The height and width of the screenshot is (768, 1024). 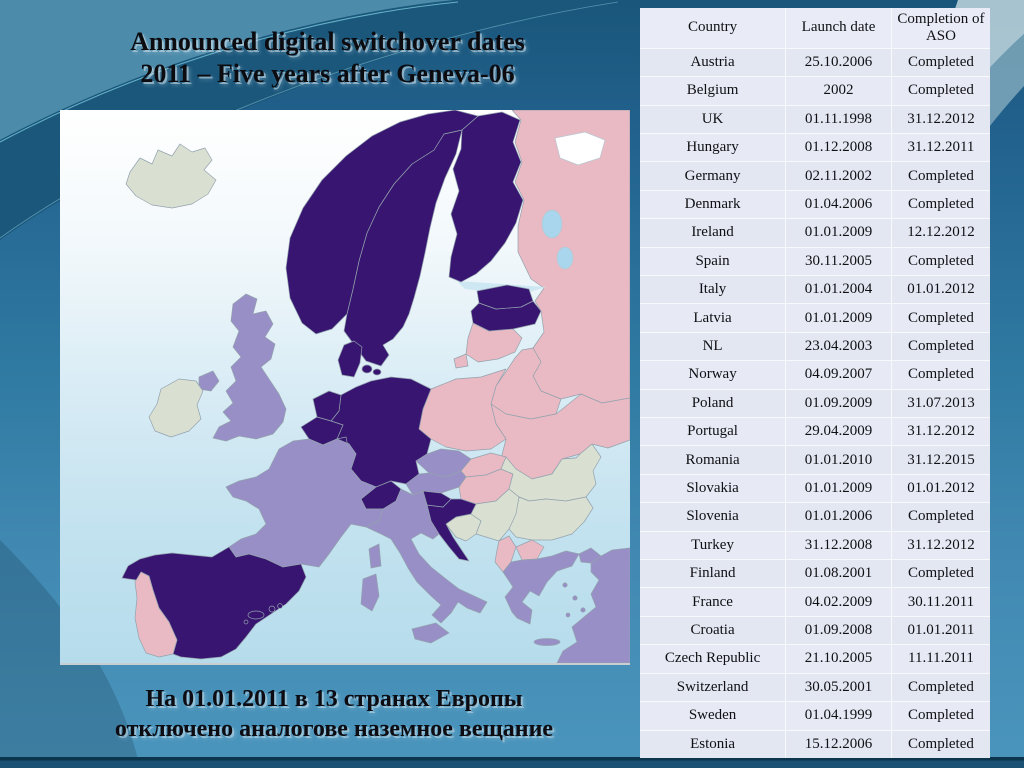 I want to click on launch-date-cell: 25.10.2006, so click(x=838, y=62).